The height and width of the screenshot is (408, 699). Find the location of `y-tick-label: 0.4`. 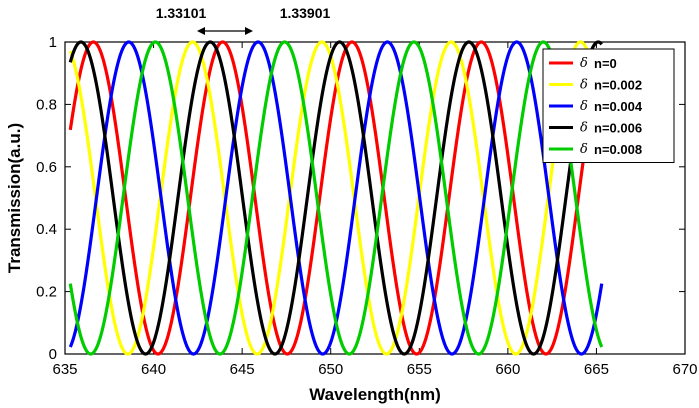

y-tick-label: 0.4 is located at coordinates (46, 229).